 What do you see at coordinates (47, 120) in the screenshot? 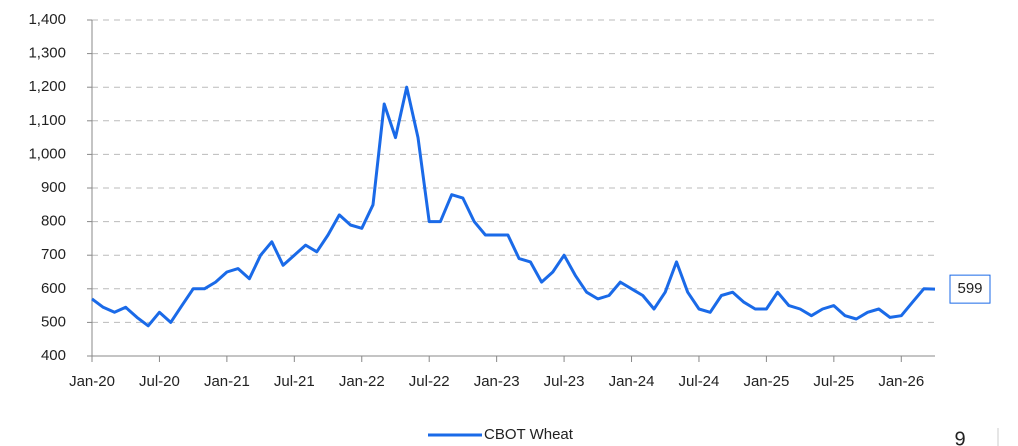
I see `y-tick-label: 1,100` at bounding box center [47, 120].